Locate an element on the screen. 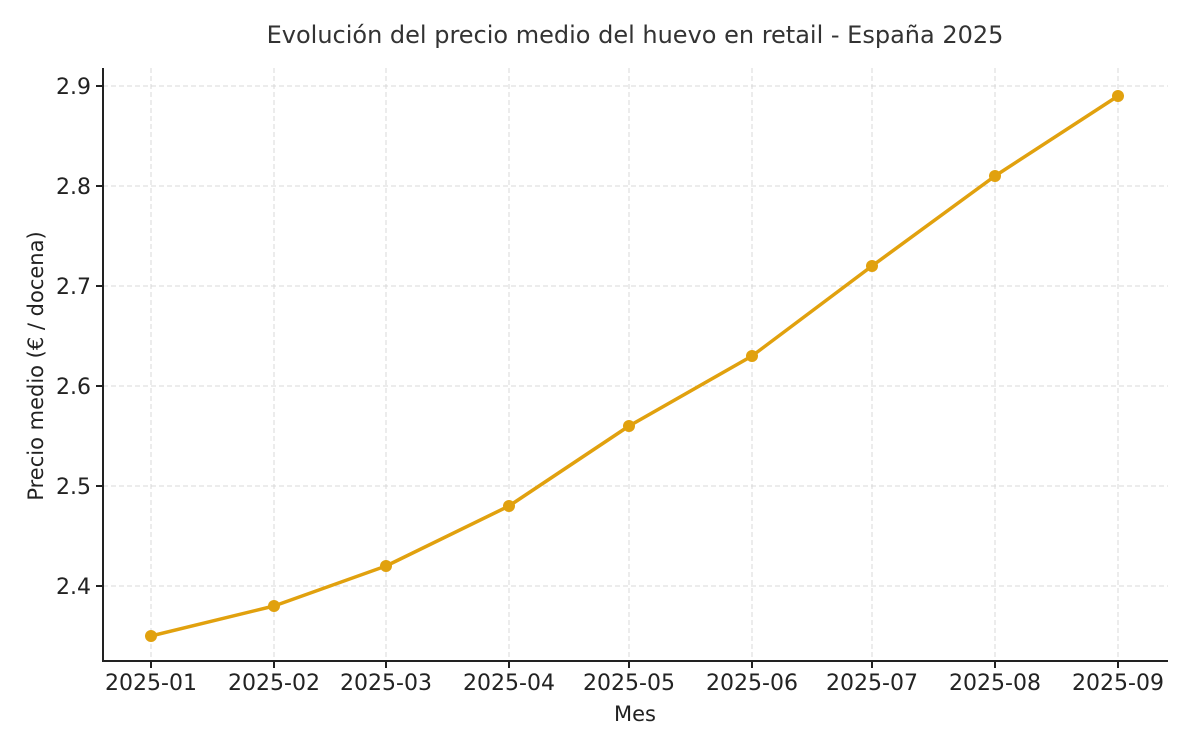  x-axis-label: Mes is located at coordinates (635, 714).